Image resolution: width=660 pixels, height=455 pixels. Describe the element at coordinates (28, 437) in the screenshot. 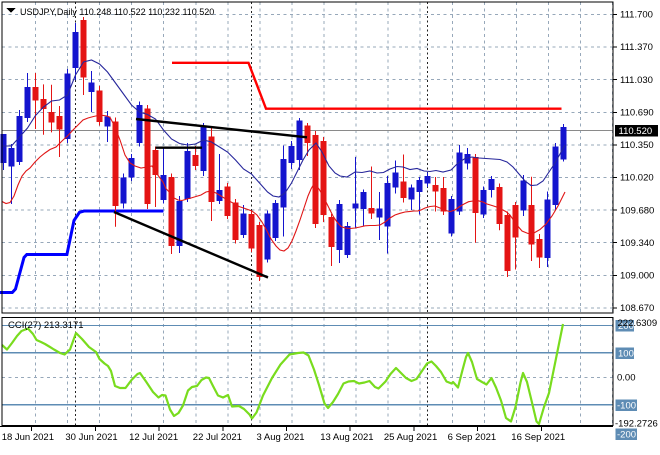

I see `svg-text: 18 Jun 2021` at that location.